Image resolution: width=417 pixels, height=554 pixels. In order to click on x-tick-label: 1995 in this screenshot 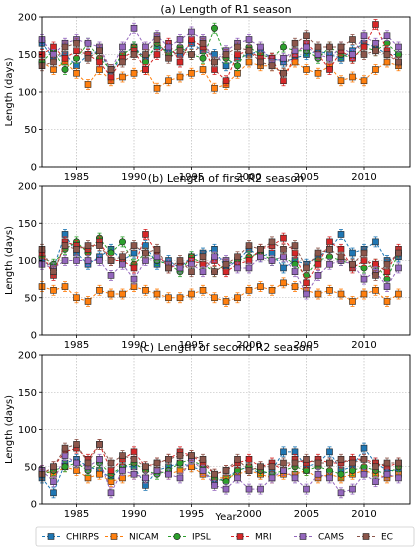, I will do `click(191, 177)`.